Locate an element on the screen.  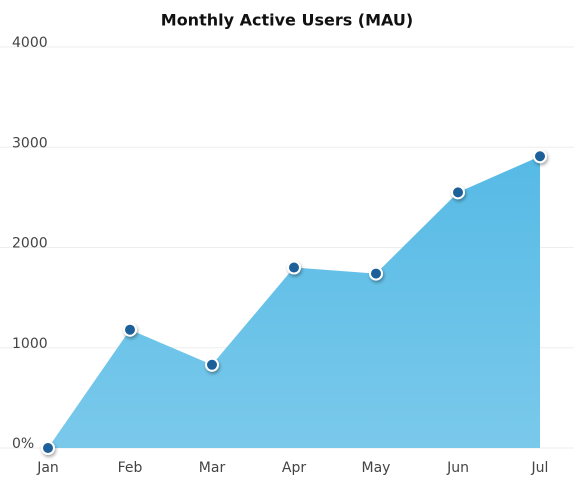
x-tick-label: Jan is located at coordinates (47, 468).